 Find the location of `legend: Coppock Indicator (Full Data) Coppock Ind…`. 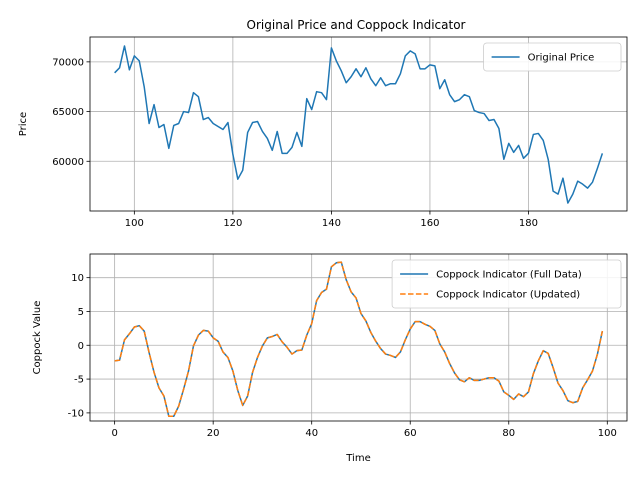

legend: Coppock Indicator (Full Data) Coppock Ind… is located at coordinates (506, 284).